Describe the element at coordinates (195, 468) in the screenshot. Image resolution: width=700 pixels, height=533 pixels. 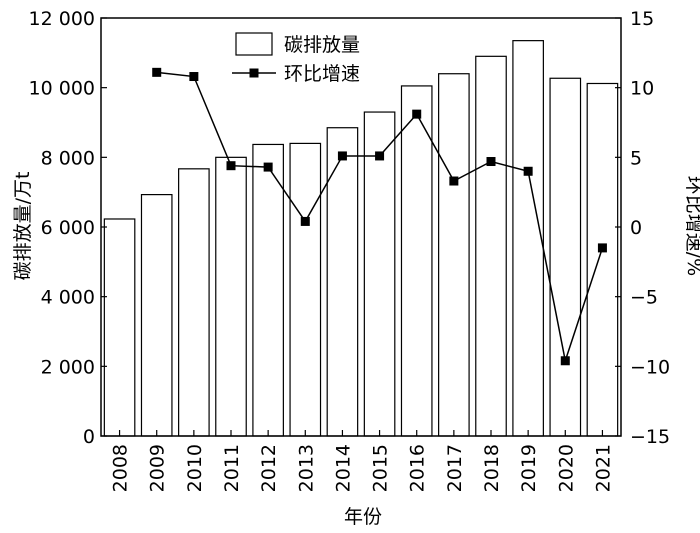
I see `x-tick-label-2010: 2010` at that location.